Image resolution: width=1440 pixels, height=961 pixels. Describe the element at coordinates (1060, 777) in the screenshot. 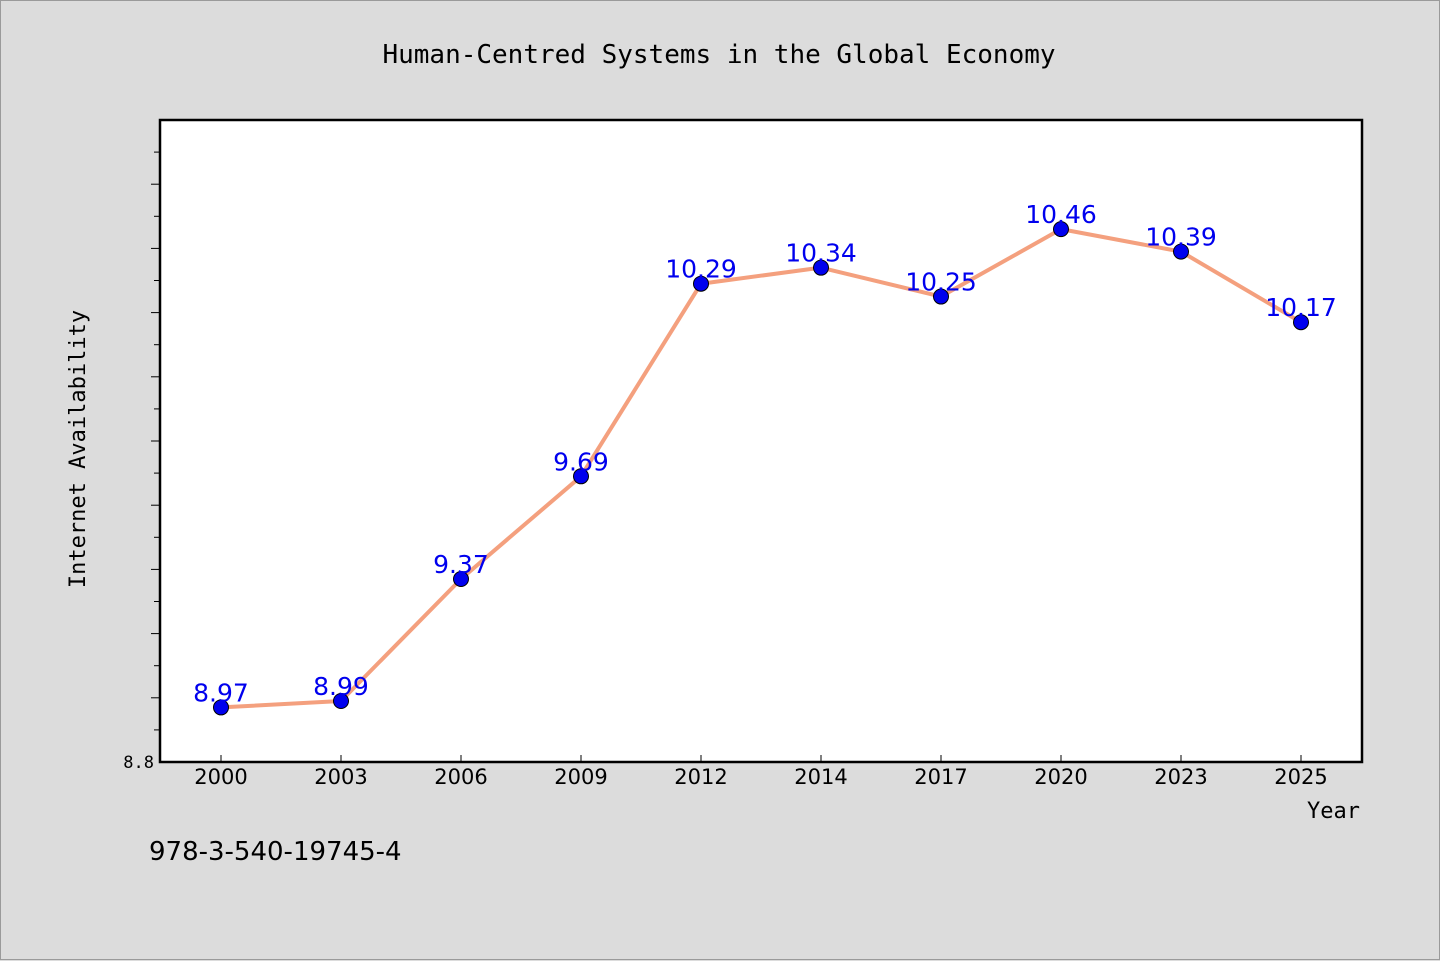

I see `x-tick-label: 2020` at that location.